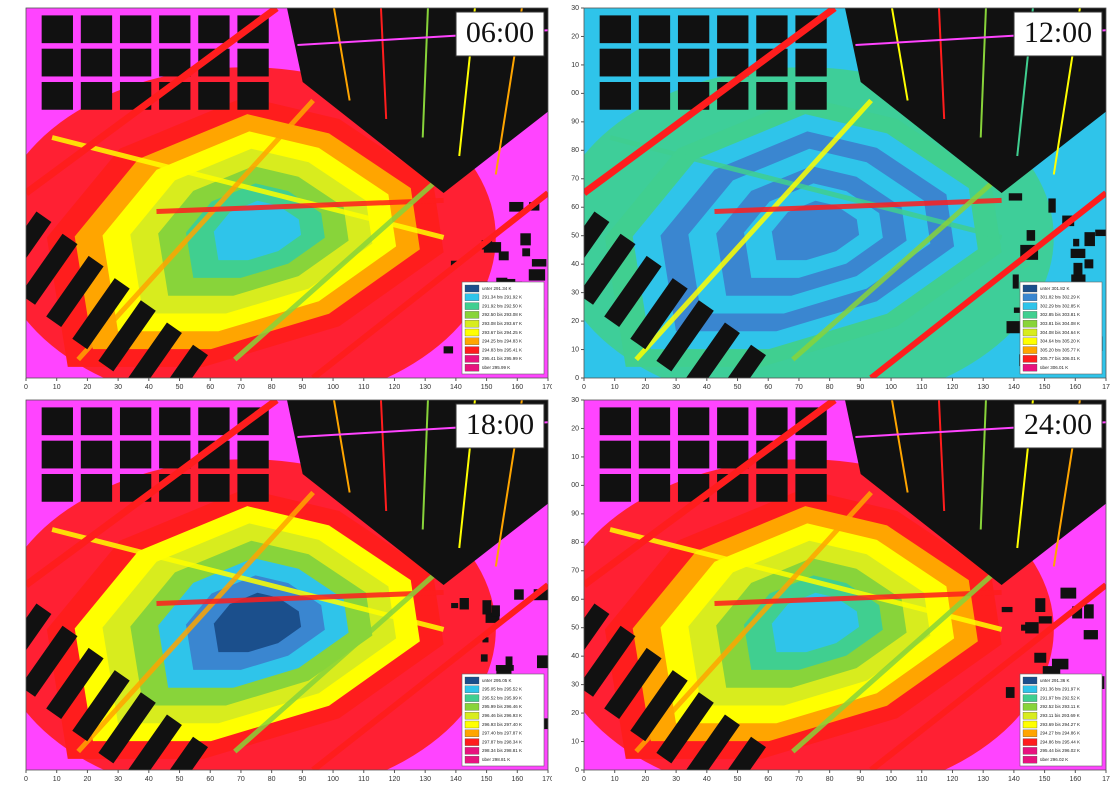 Image resolution: width=1111 pixels, height=796 pixels. What do you see at coordinates (768, 387) in the screenshot?
I see `x-tick-label: 60` at bounding box center [768, 387].